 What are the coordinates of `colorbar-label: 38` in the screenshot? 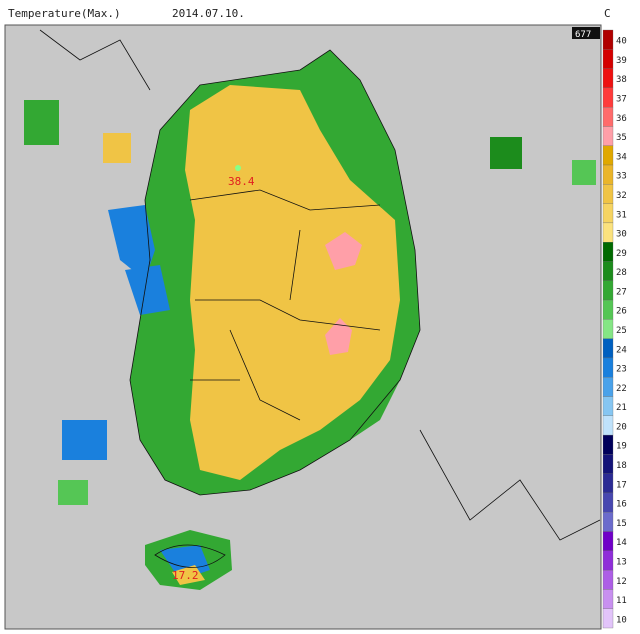 It's located at (621, 80).